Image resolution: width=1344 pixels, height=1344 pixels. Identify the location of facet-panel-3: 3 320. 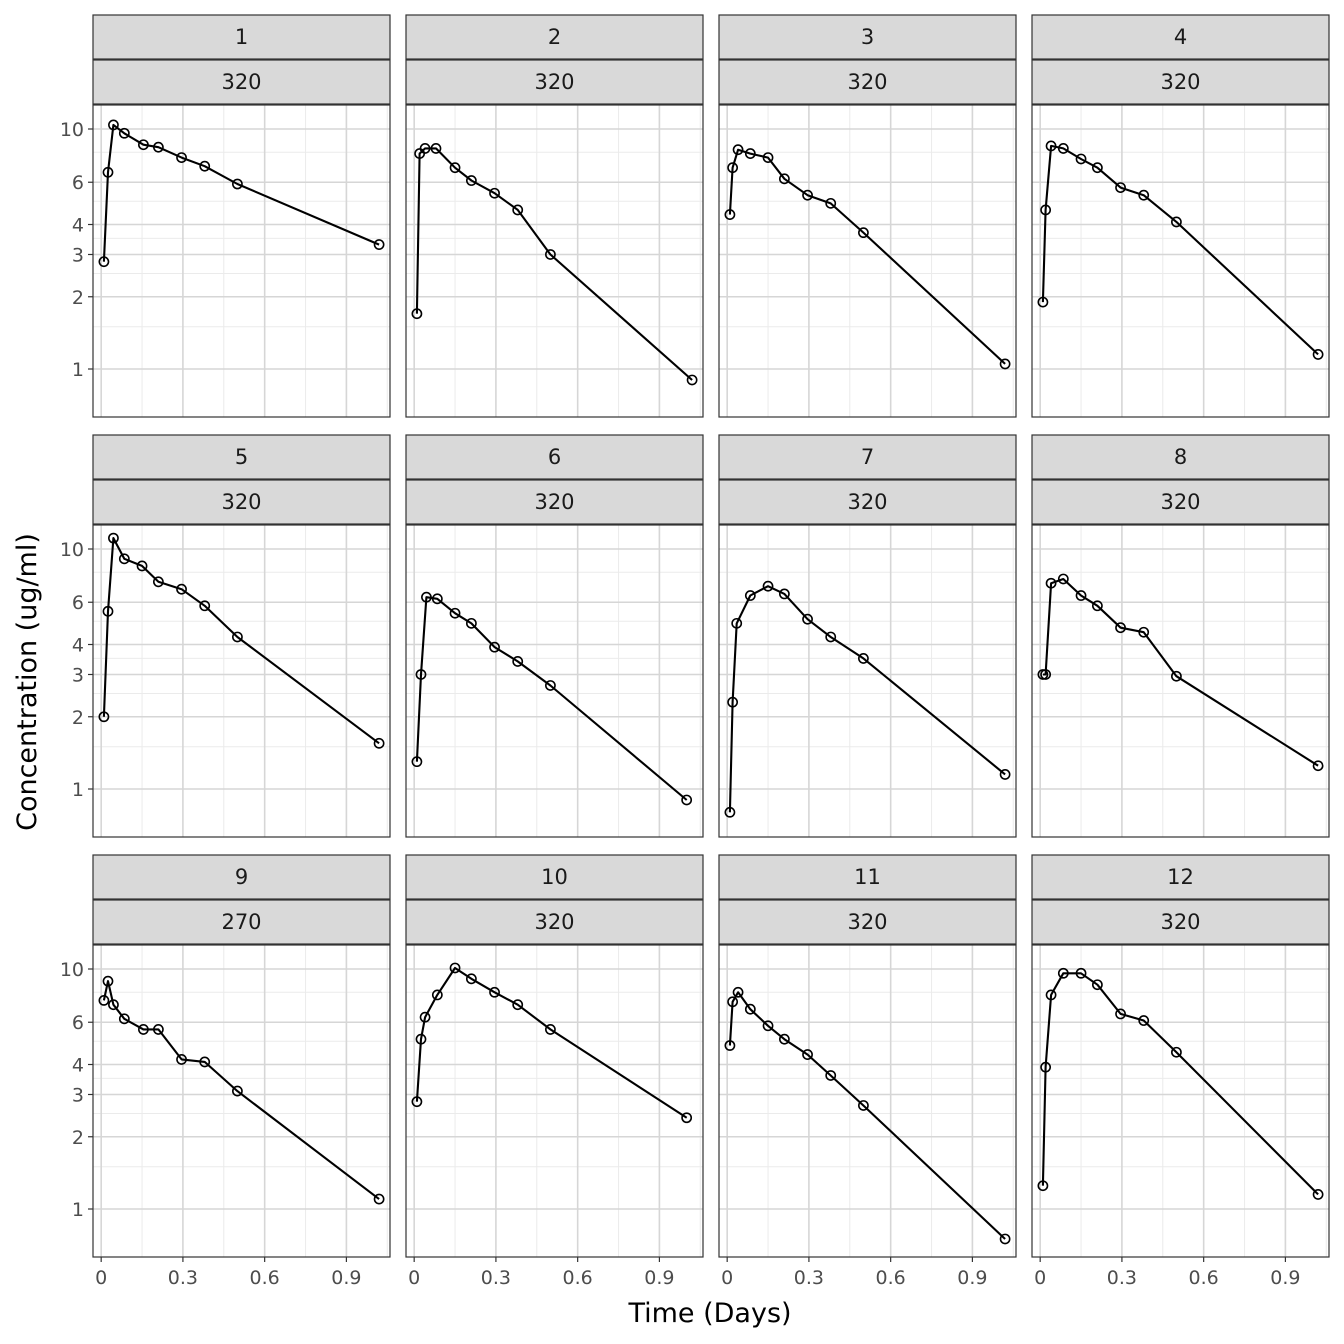
(867, 216).